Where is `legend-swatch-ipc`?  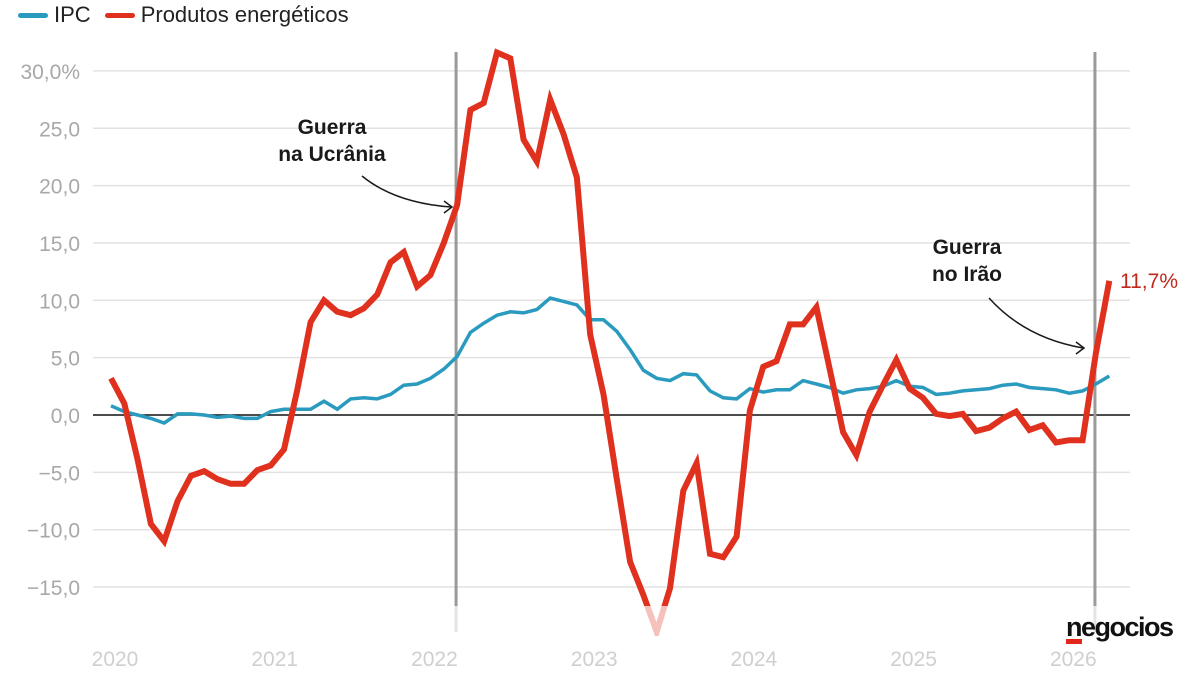 legend-swatch-ipc is located at coordinates (33, 15).